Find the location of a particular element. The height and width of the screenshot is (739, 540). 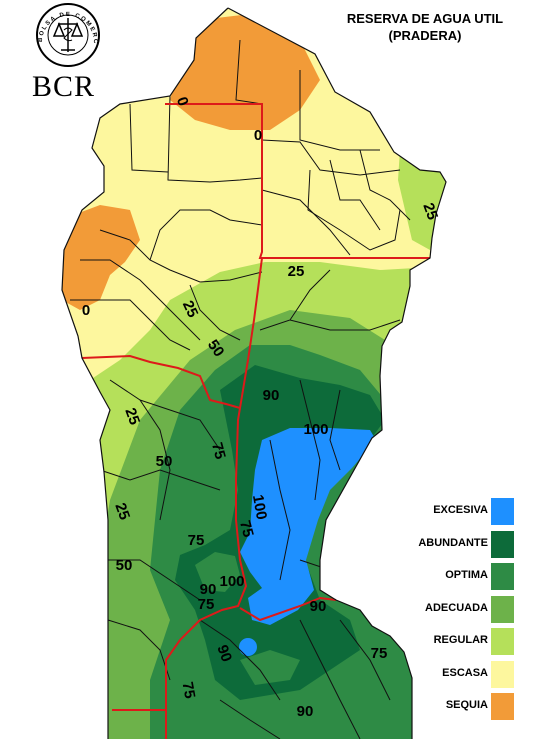

legend-item: SEQUIA is located at coordinates (470, 706).